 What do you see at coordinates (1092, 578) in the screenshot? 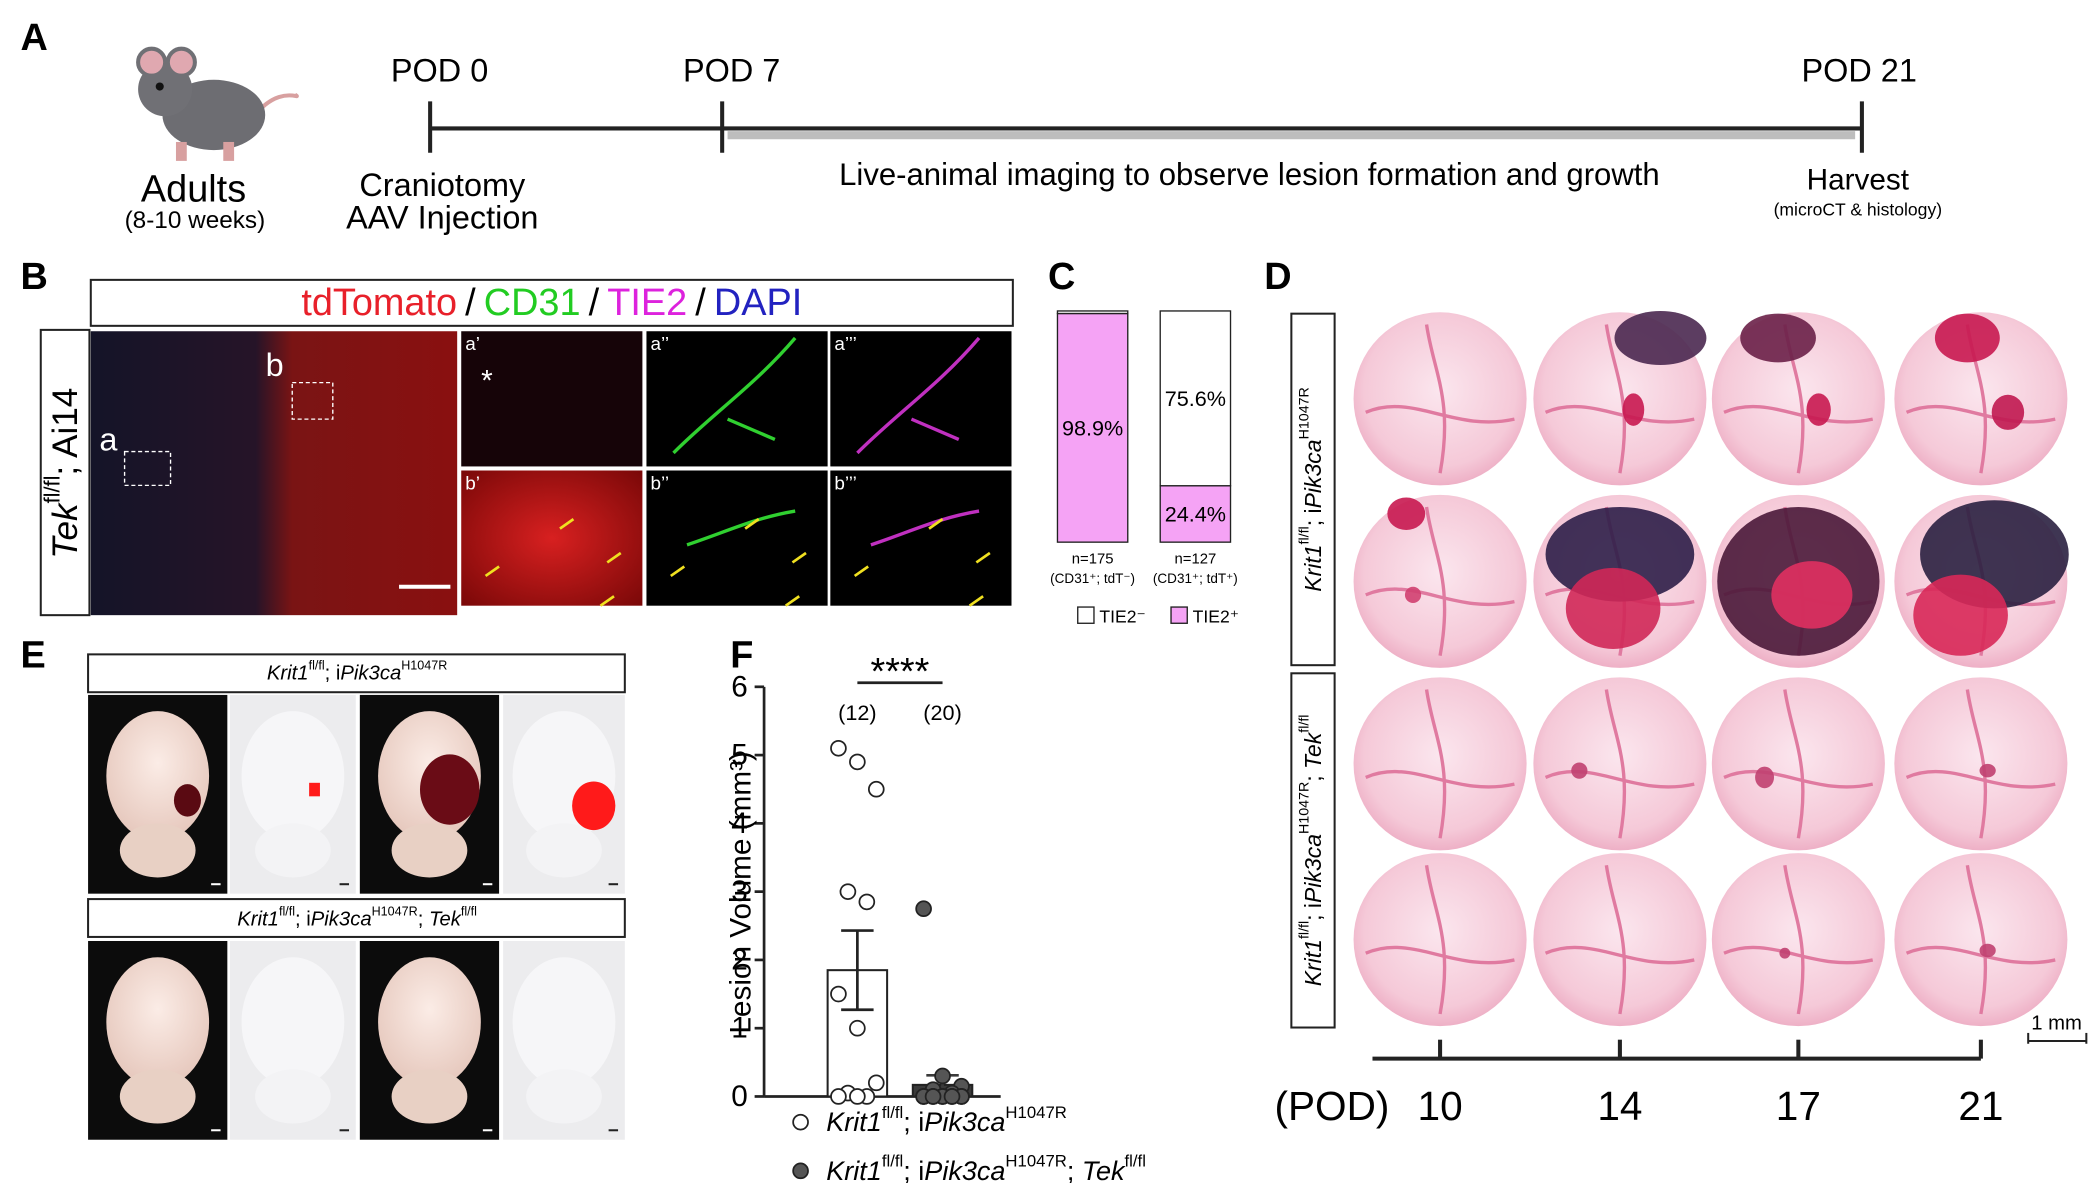
I see `category-note: (CD31⁺; tdT⁻)` at bounding box center [1092, 578].